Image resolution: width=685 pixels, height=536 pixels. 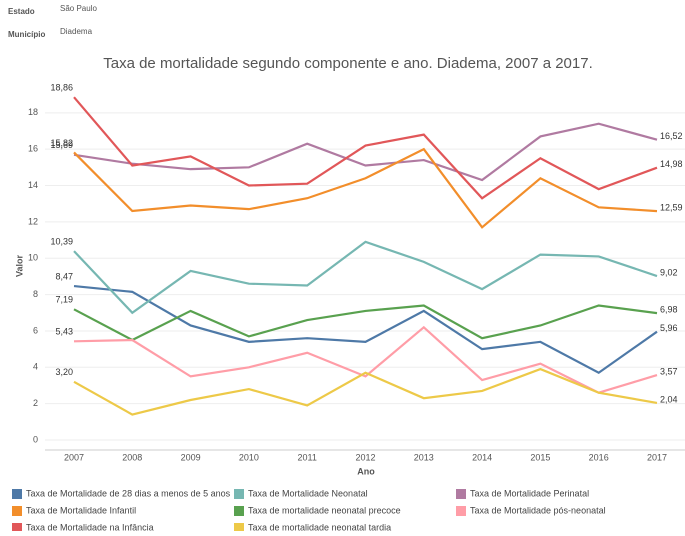 What do you see at coordinates (19, 265) in the screenshot?
I see `y-axis-label: Valor` at bounding box center [19, 265].